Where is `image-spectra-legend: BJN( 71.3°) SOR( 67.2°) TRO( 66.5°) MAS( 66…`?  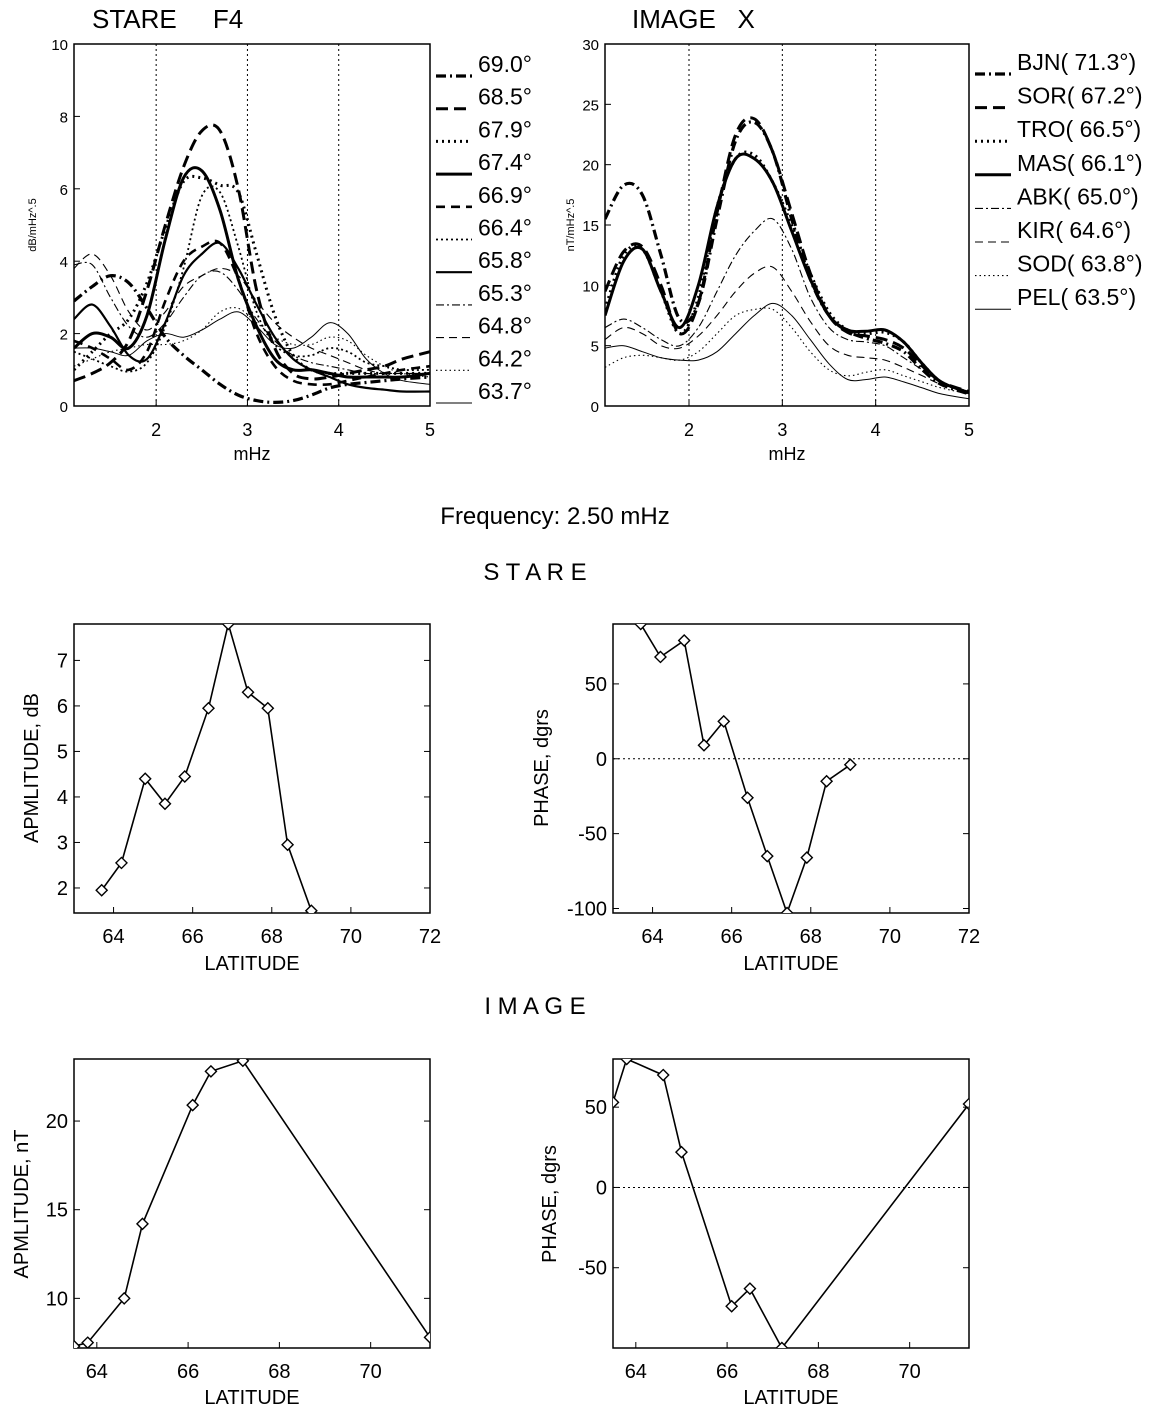 image-spectra-legend: BJN( 71.3°) SOR( 67.2°) TRO( 66.5°) MAS( 66… is located at coordinates (1059, 179).